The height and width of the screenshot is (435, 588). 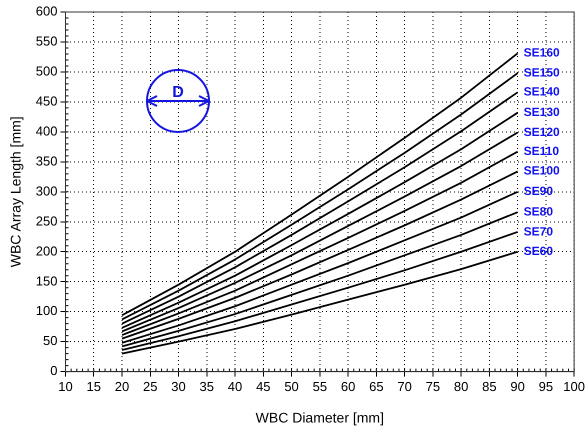 I want to click on series-label: SE160, so click(x=542, y=53).